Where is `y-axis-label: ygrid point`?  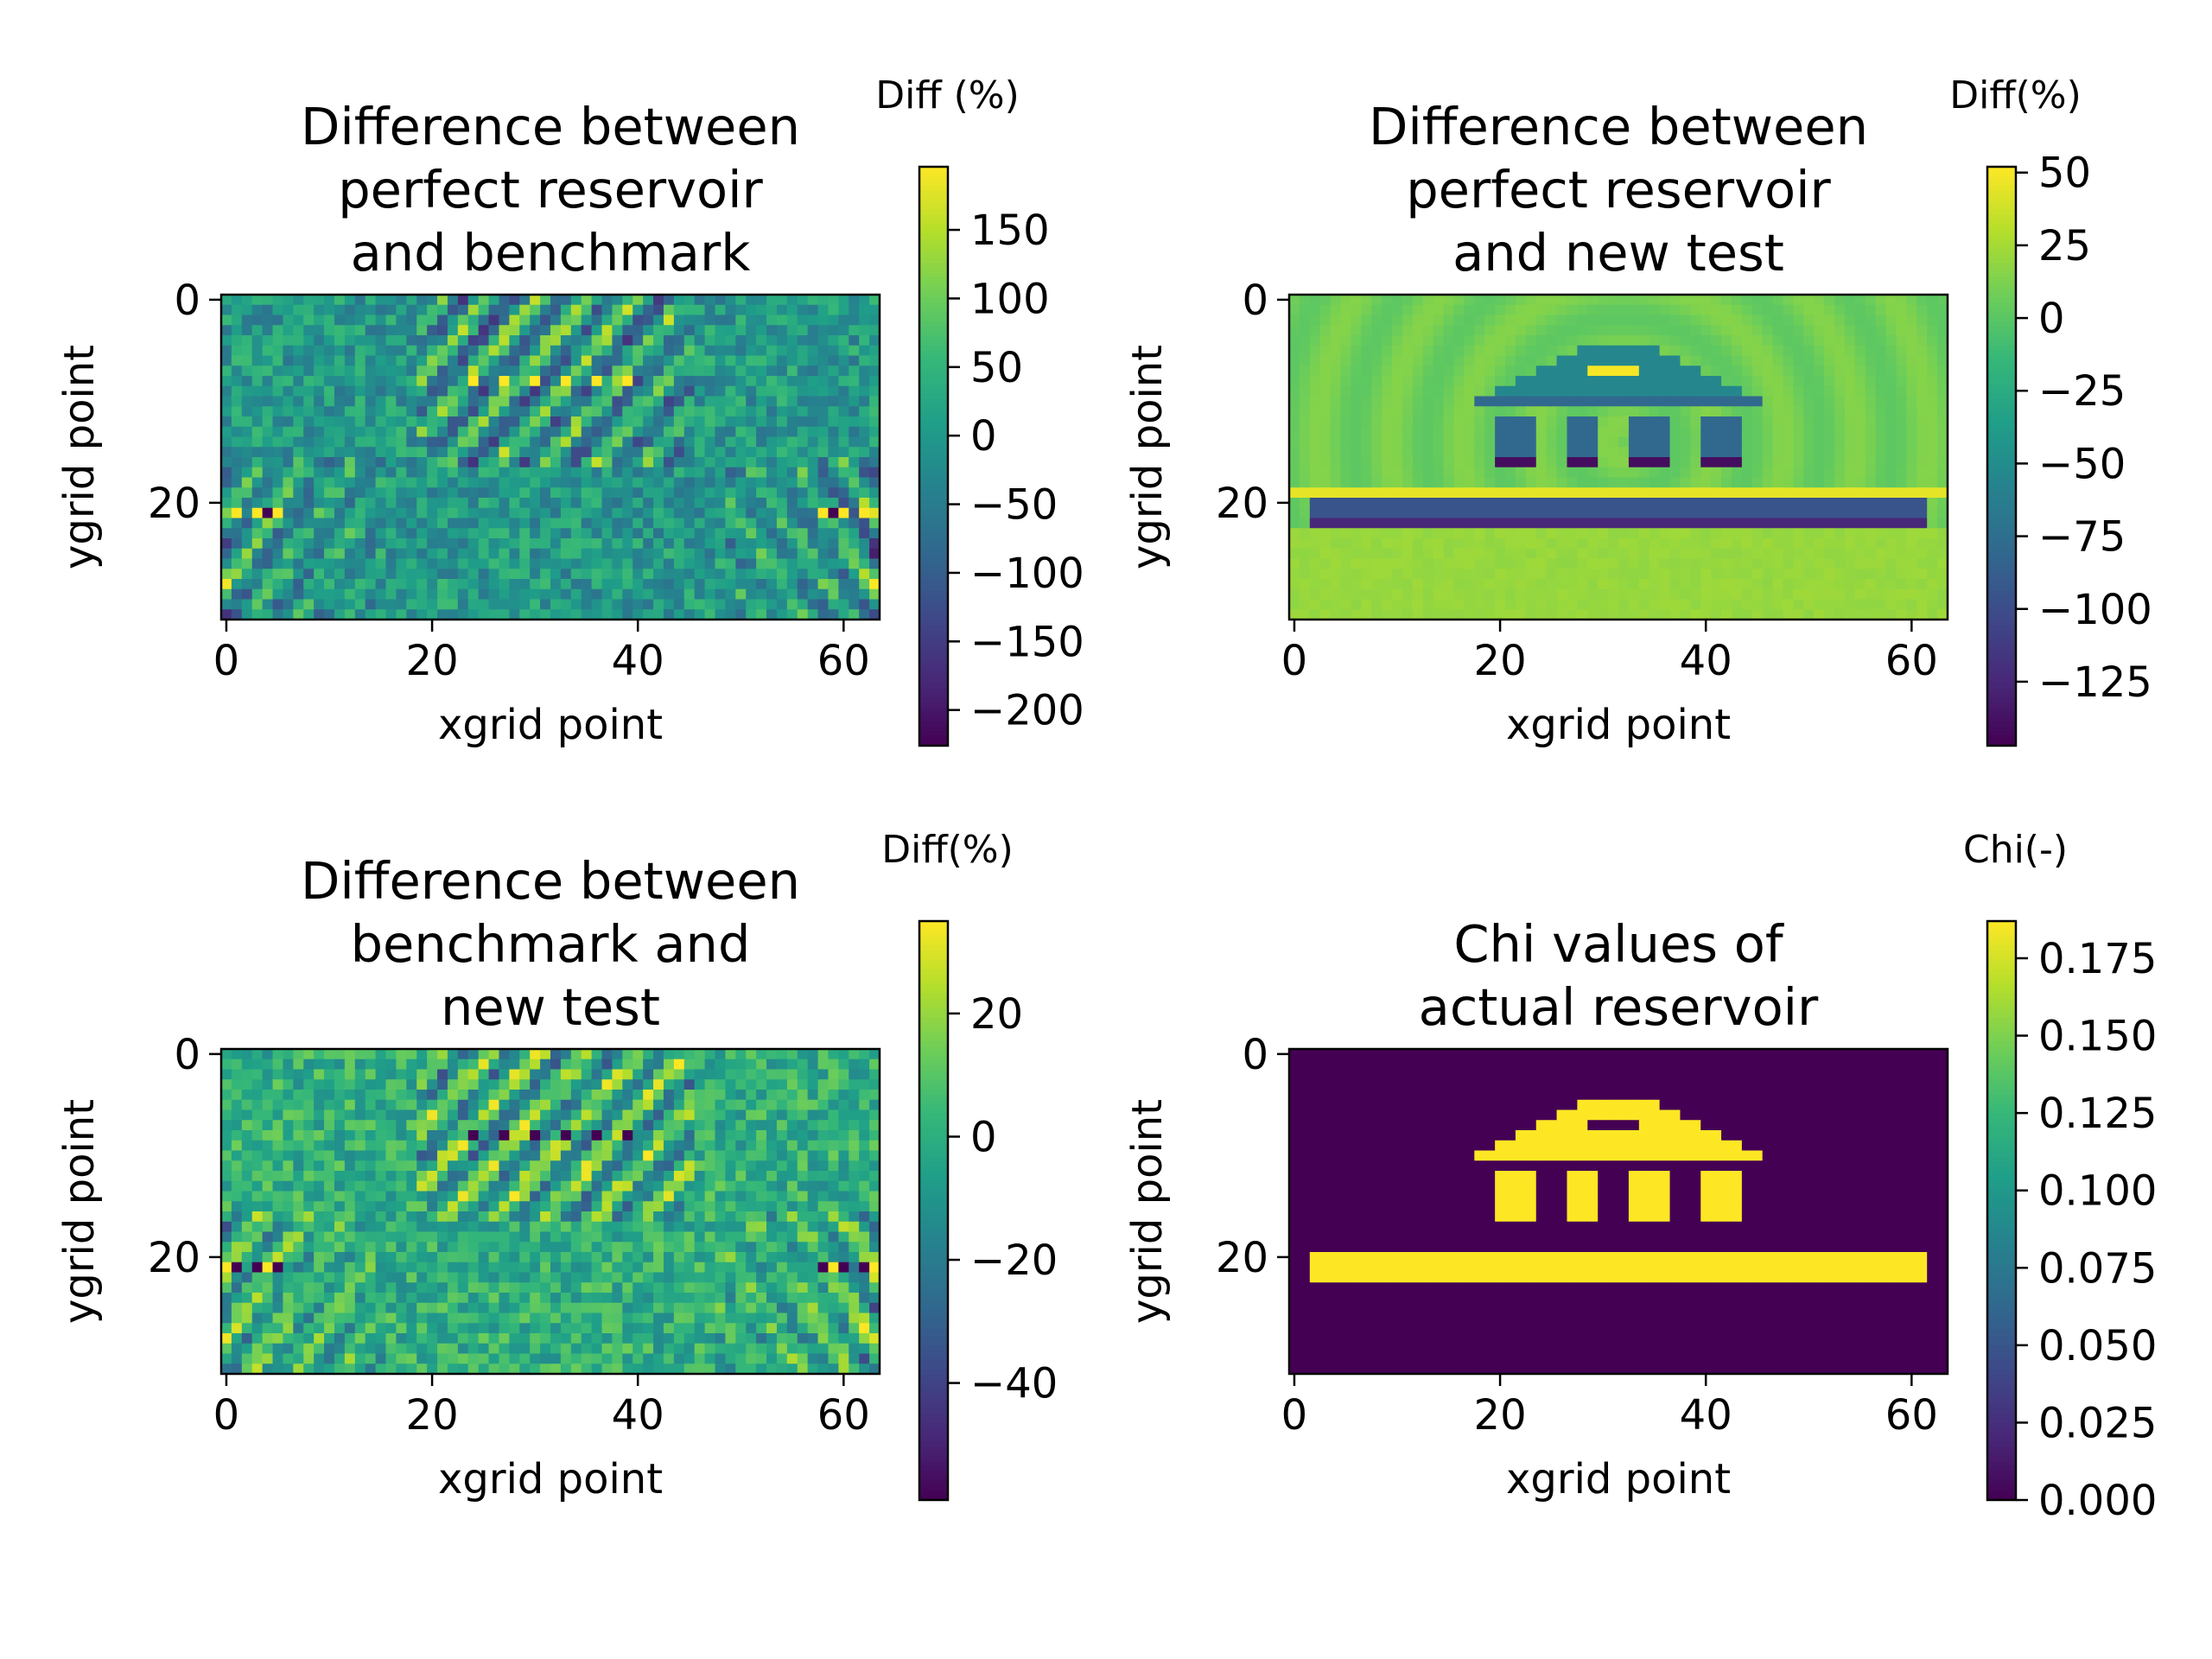 y-axis-label: ygrid point is located at coordinates (79, 457).